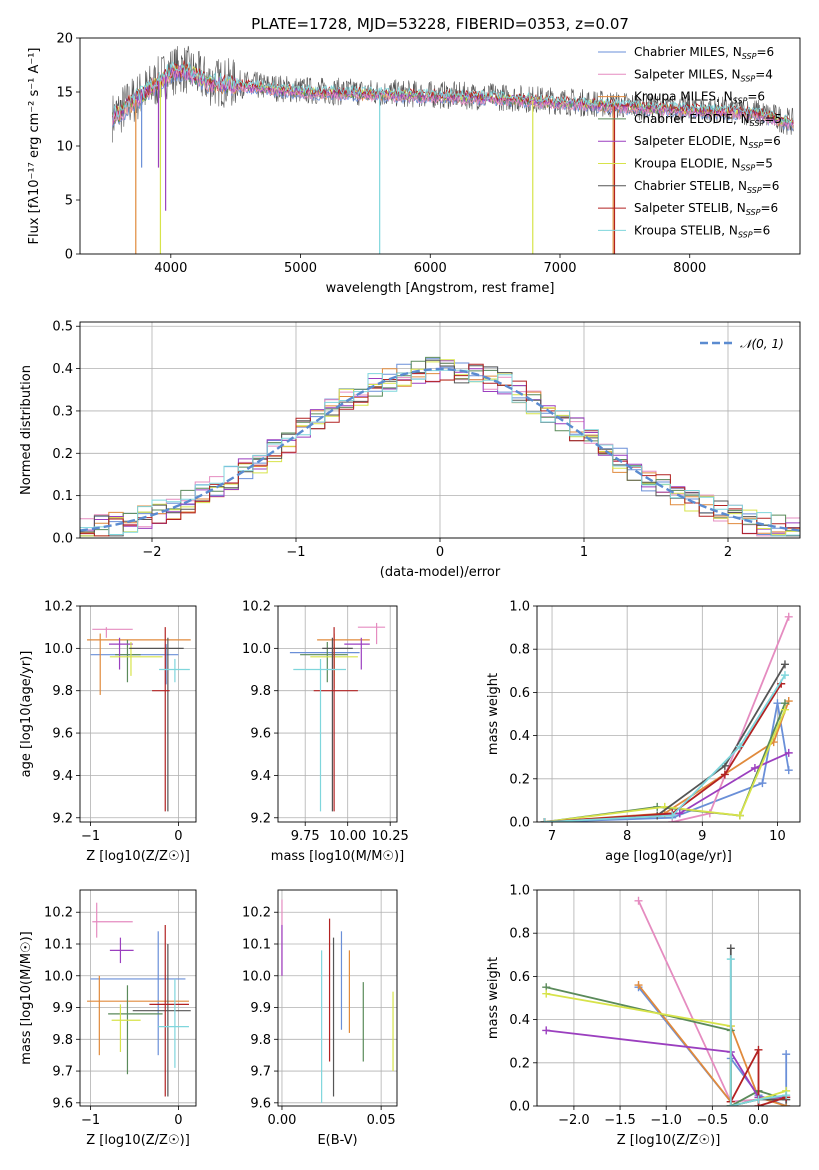  Describe the element at coordinates (430, 268) in the screenshot. I see `spectrum-xtick-label: 6000` at that location.